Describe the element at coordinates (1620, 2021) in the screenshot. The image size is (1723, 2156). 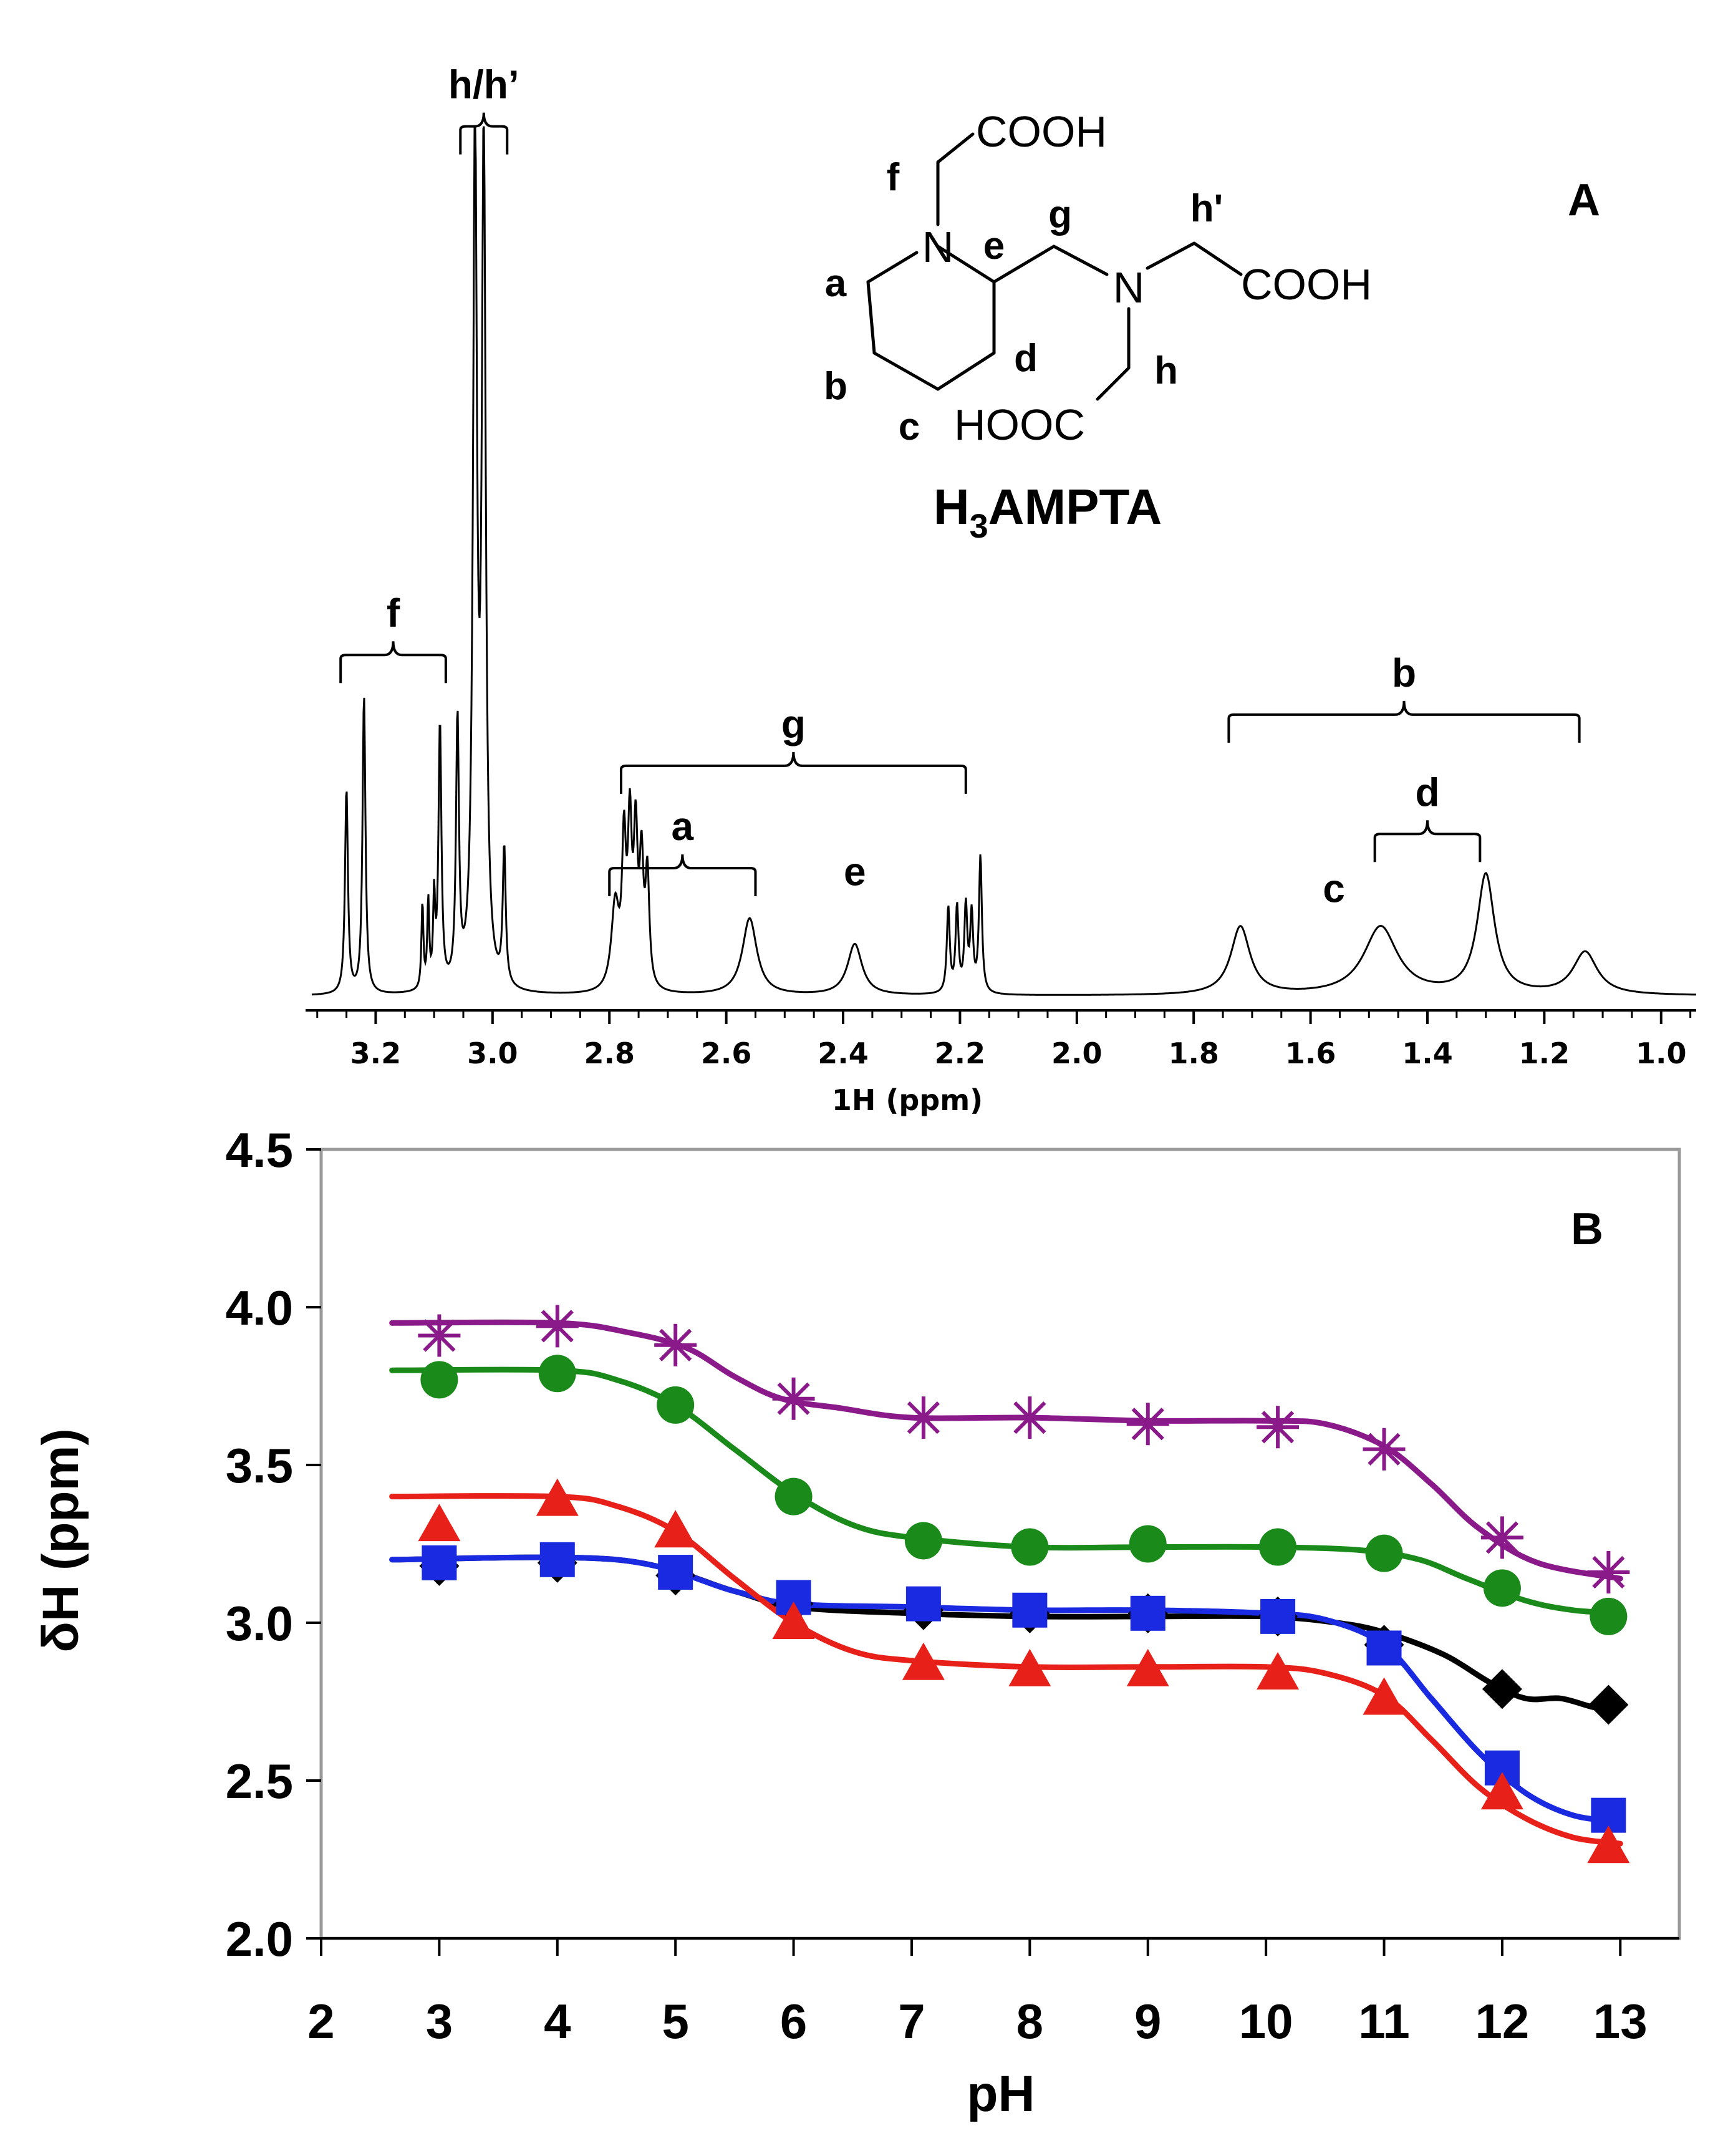
I see `panel-b-x-tick-label-13: 13` at that location.